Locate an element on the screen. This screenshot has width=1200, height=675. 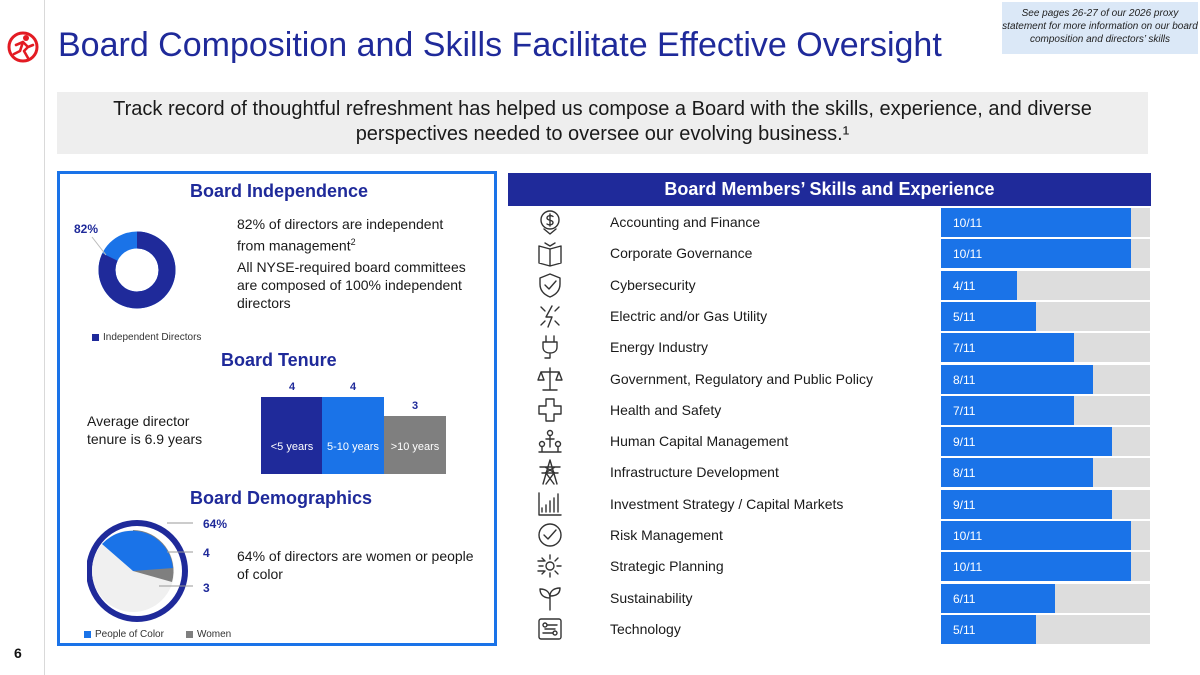
skill-count: 5/11 is located at coordinates (964, 629).